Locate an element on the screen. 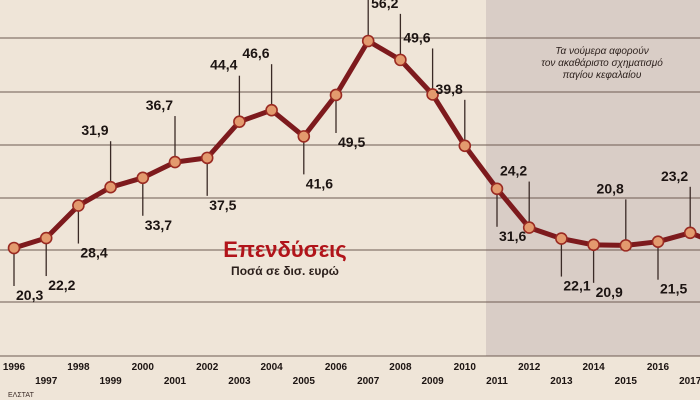  value-label: 21,5 is located at coordinates (673, 289).